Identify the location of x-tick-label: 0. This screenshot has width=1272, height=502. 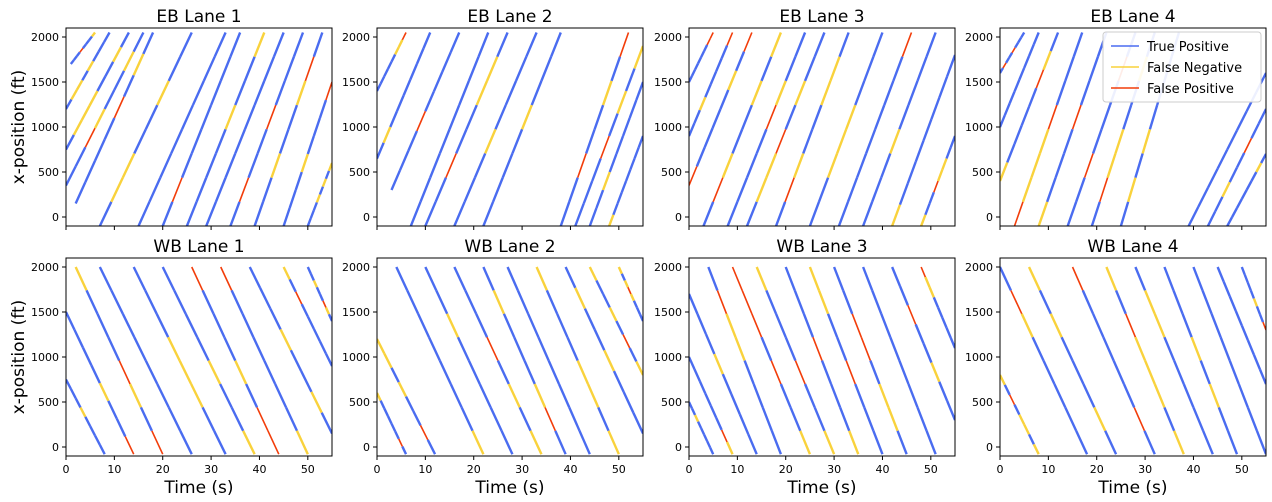
(66, 469).